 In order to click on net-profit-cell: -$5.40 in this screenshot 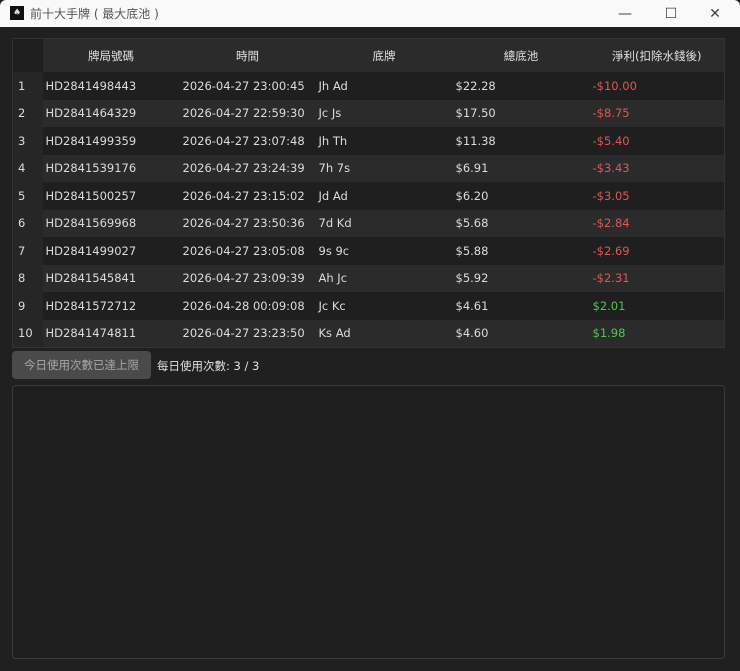, I will do `click(657, 141)`.